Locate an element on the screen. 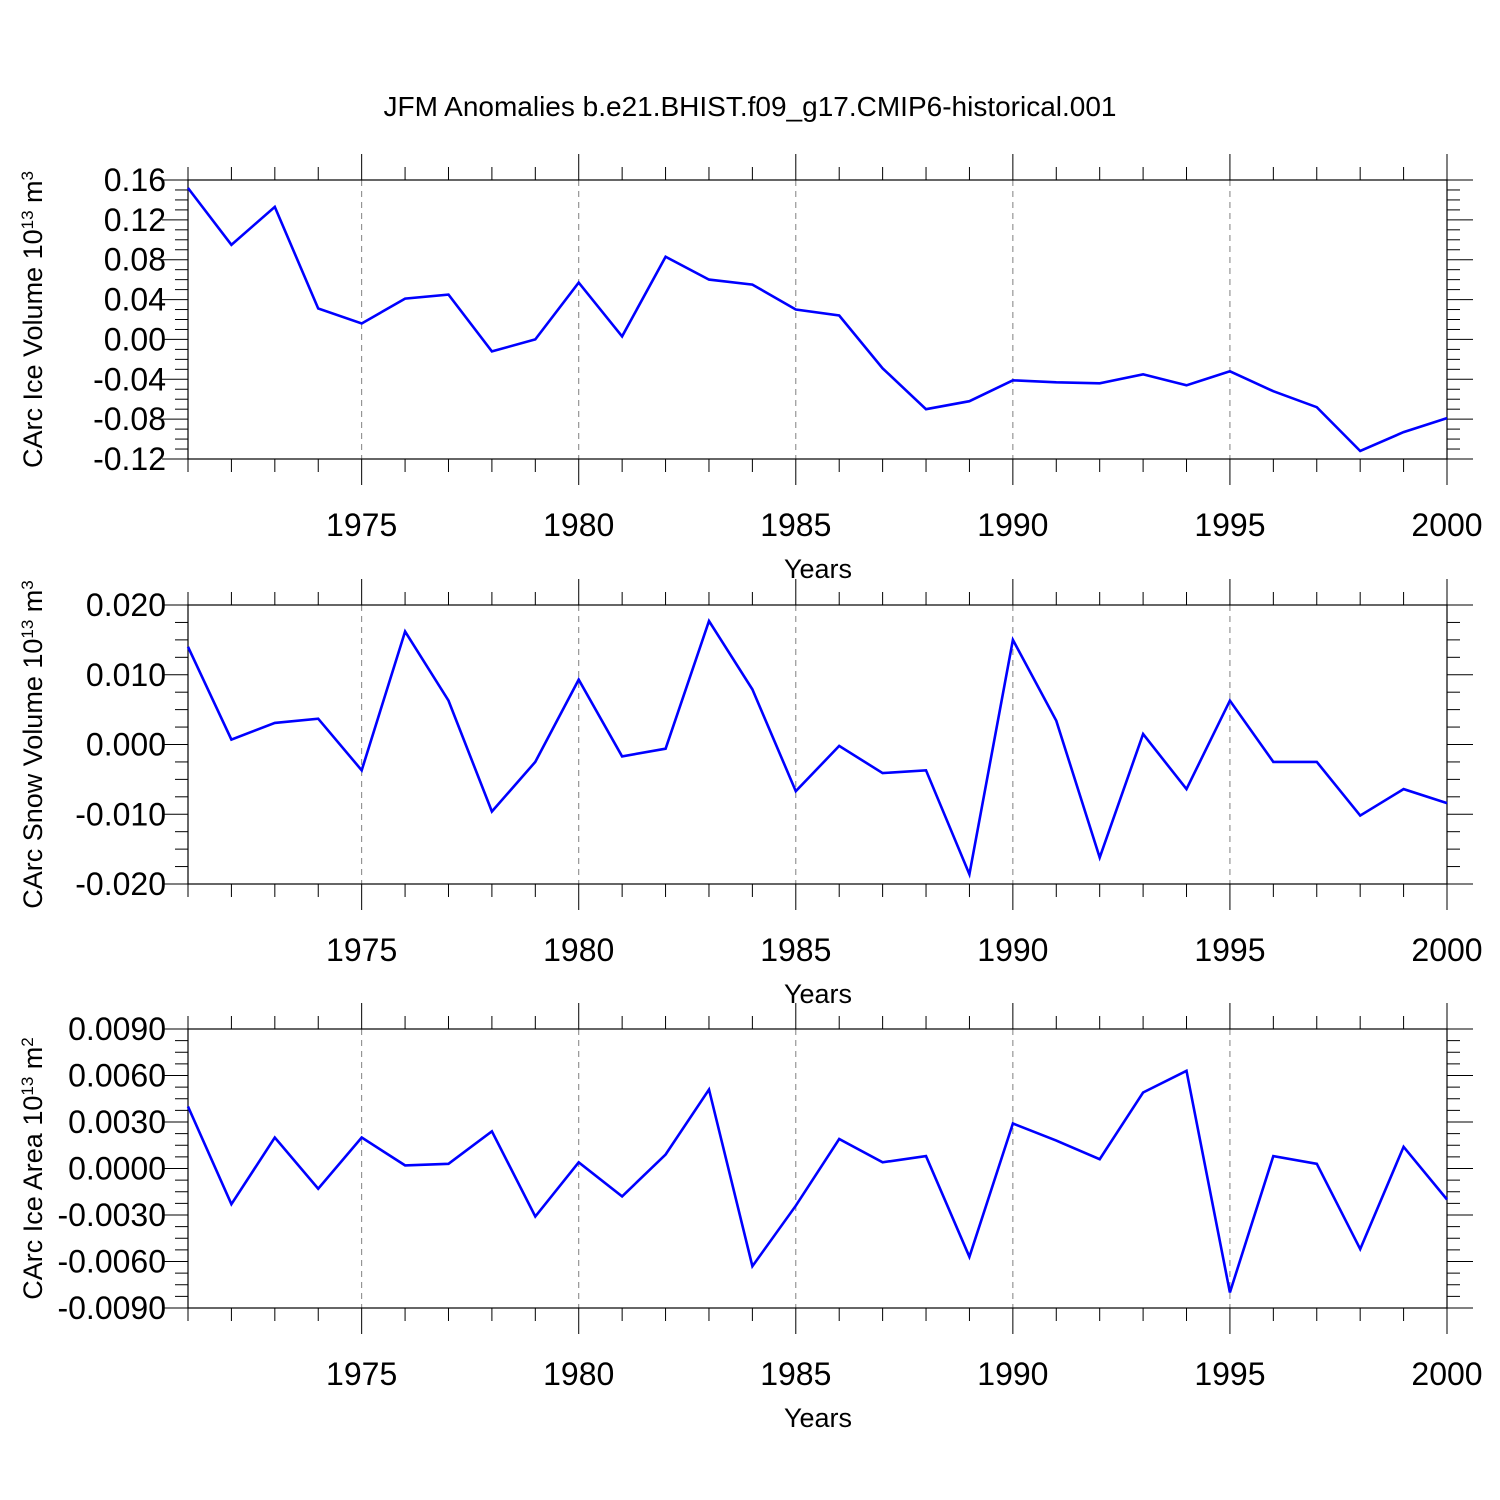 The image size is (1500, 1500). y-axis-label: CArc Ice Volume 1013 m3 is located at coordinates (33, 319).